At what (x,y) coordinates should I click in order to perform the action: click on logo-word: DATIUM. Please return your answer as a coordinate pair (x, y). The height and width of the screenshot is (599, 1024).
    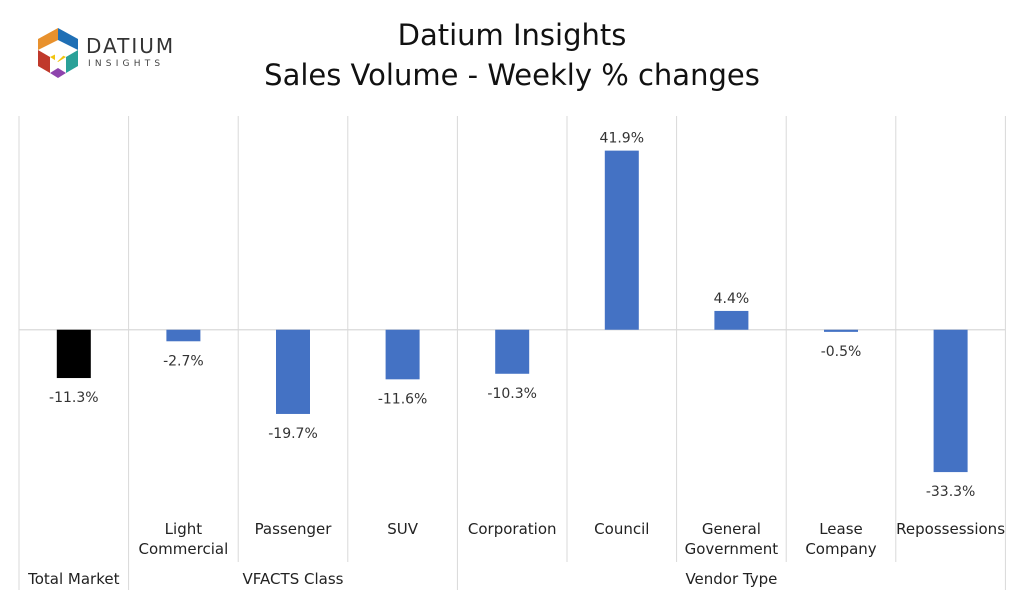
    Looking at the image, I should click on (131, 46).